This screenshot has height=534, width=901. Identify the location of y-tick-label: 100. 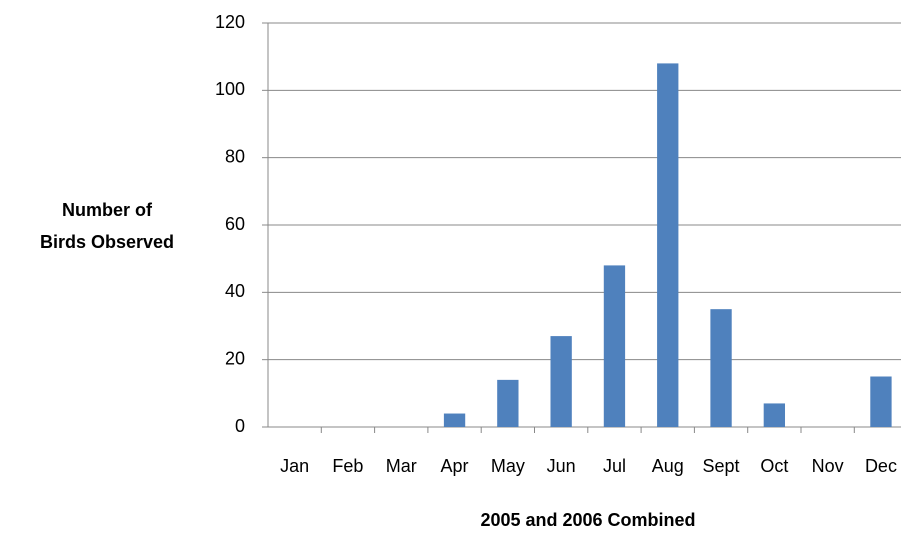
(230, 89).